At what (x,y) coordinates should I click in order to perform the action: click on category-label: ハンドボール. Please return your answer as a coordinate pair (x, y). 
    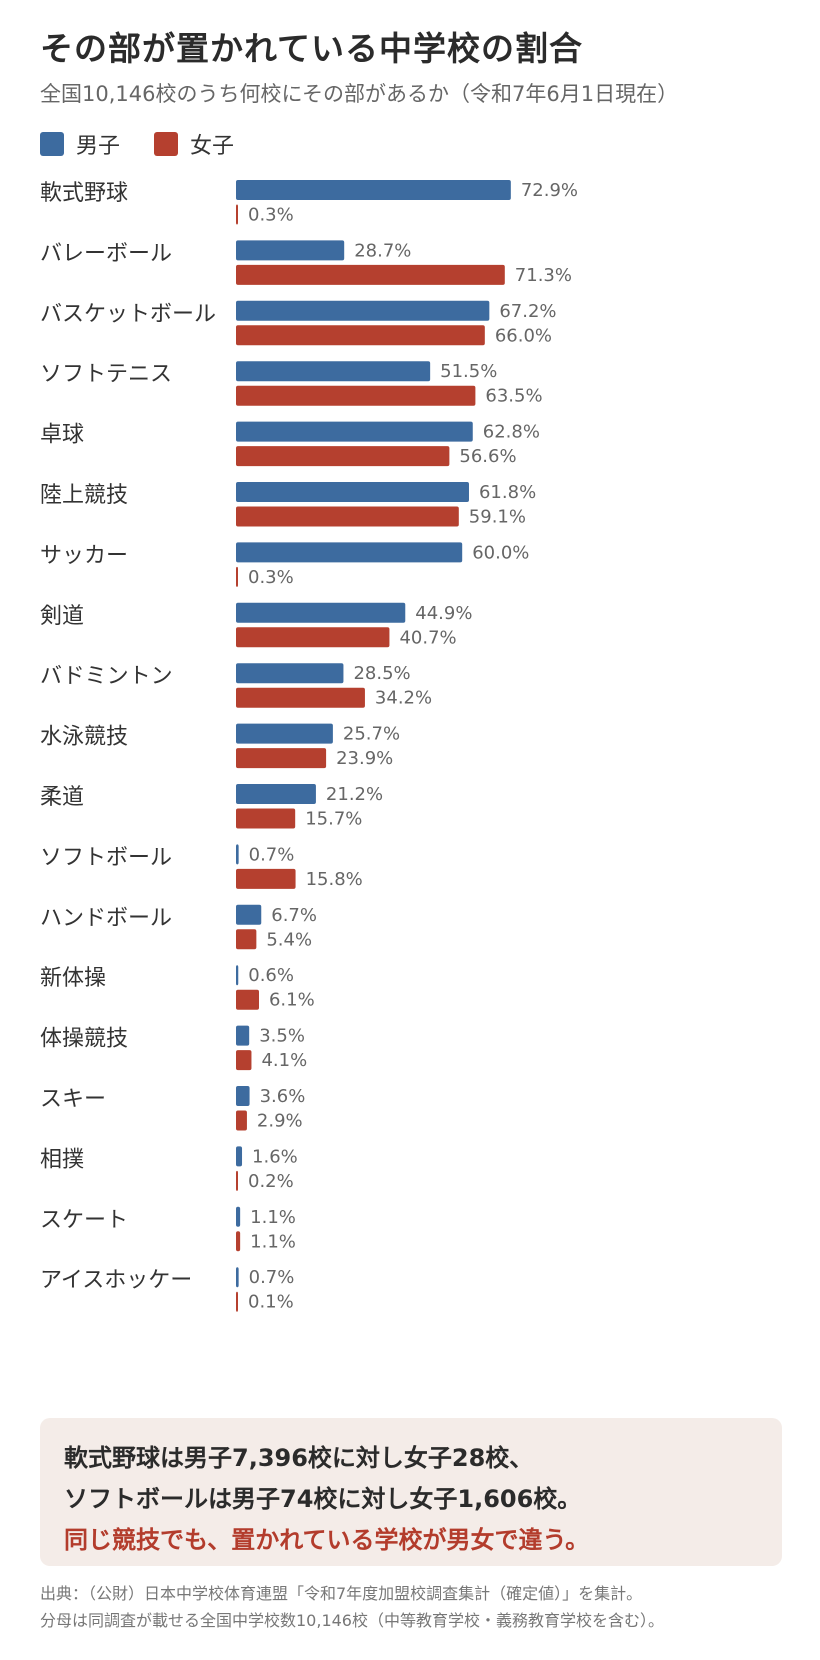
    Looking at the image, I should click on (106, 918).